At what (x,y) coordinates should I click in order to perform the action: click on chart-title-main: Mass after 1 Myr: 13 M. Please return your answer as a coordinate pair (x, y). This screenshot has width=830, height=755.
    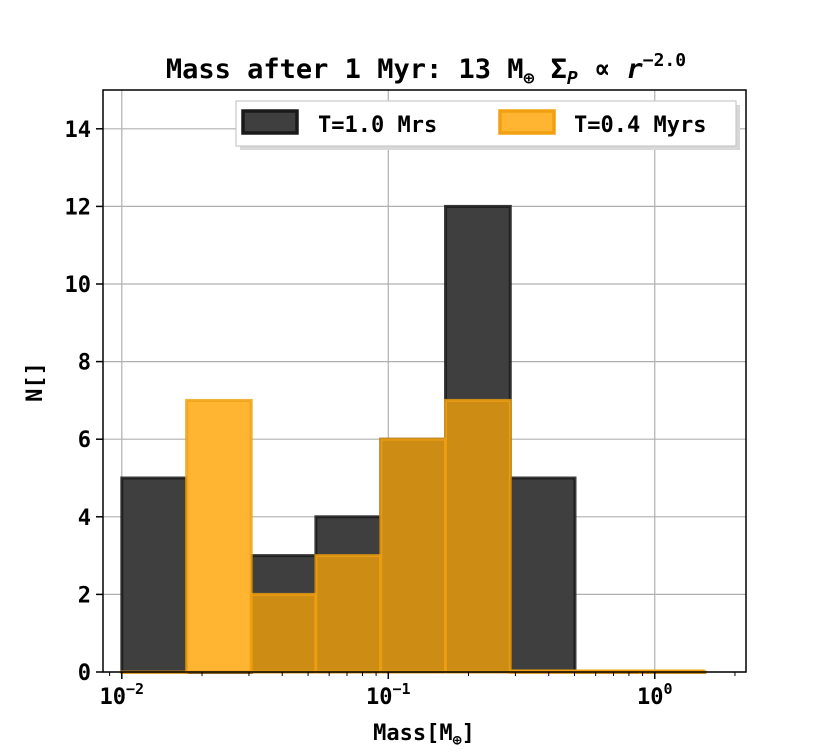
    Looking at the image, I should click on (345, 69).